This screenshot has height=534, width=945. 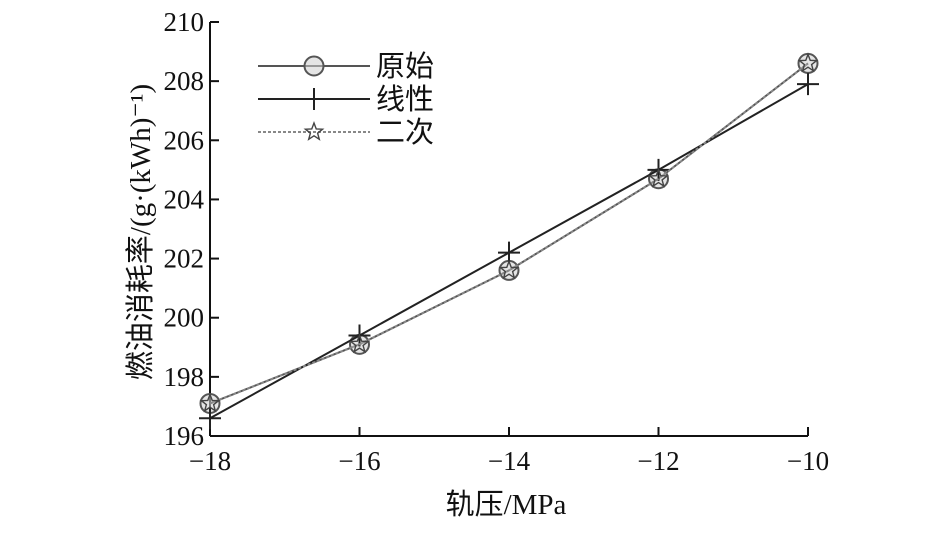 I want to click on y-tick-label: 208, so click(x=184, y=81).